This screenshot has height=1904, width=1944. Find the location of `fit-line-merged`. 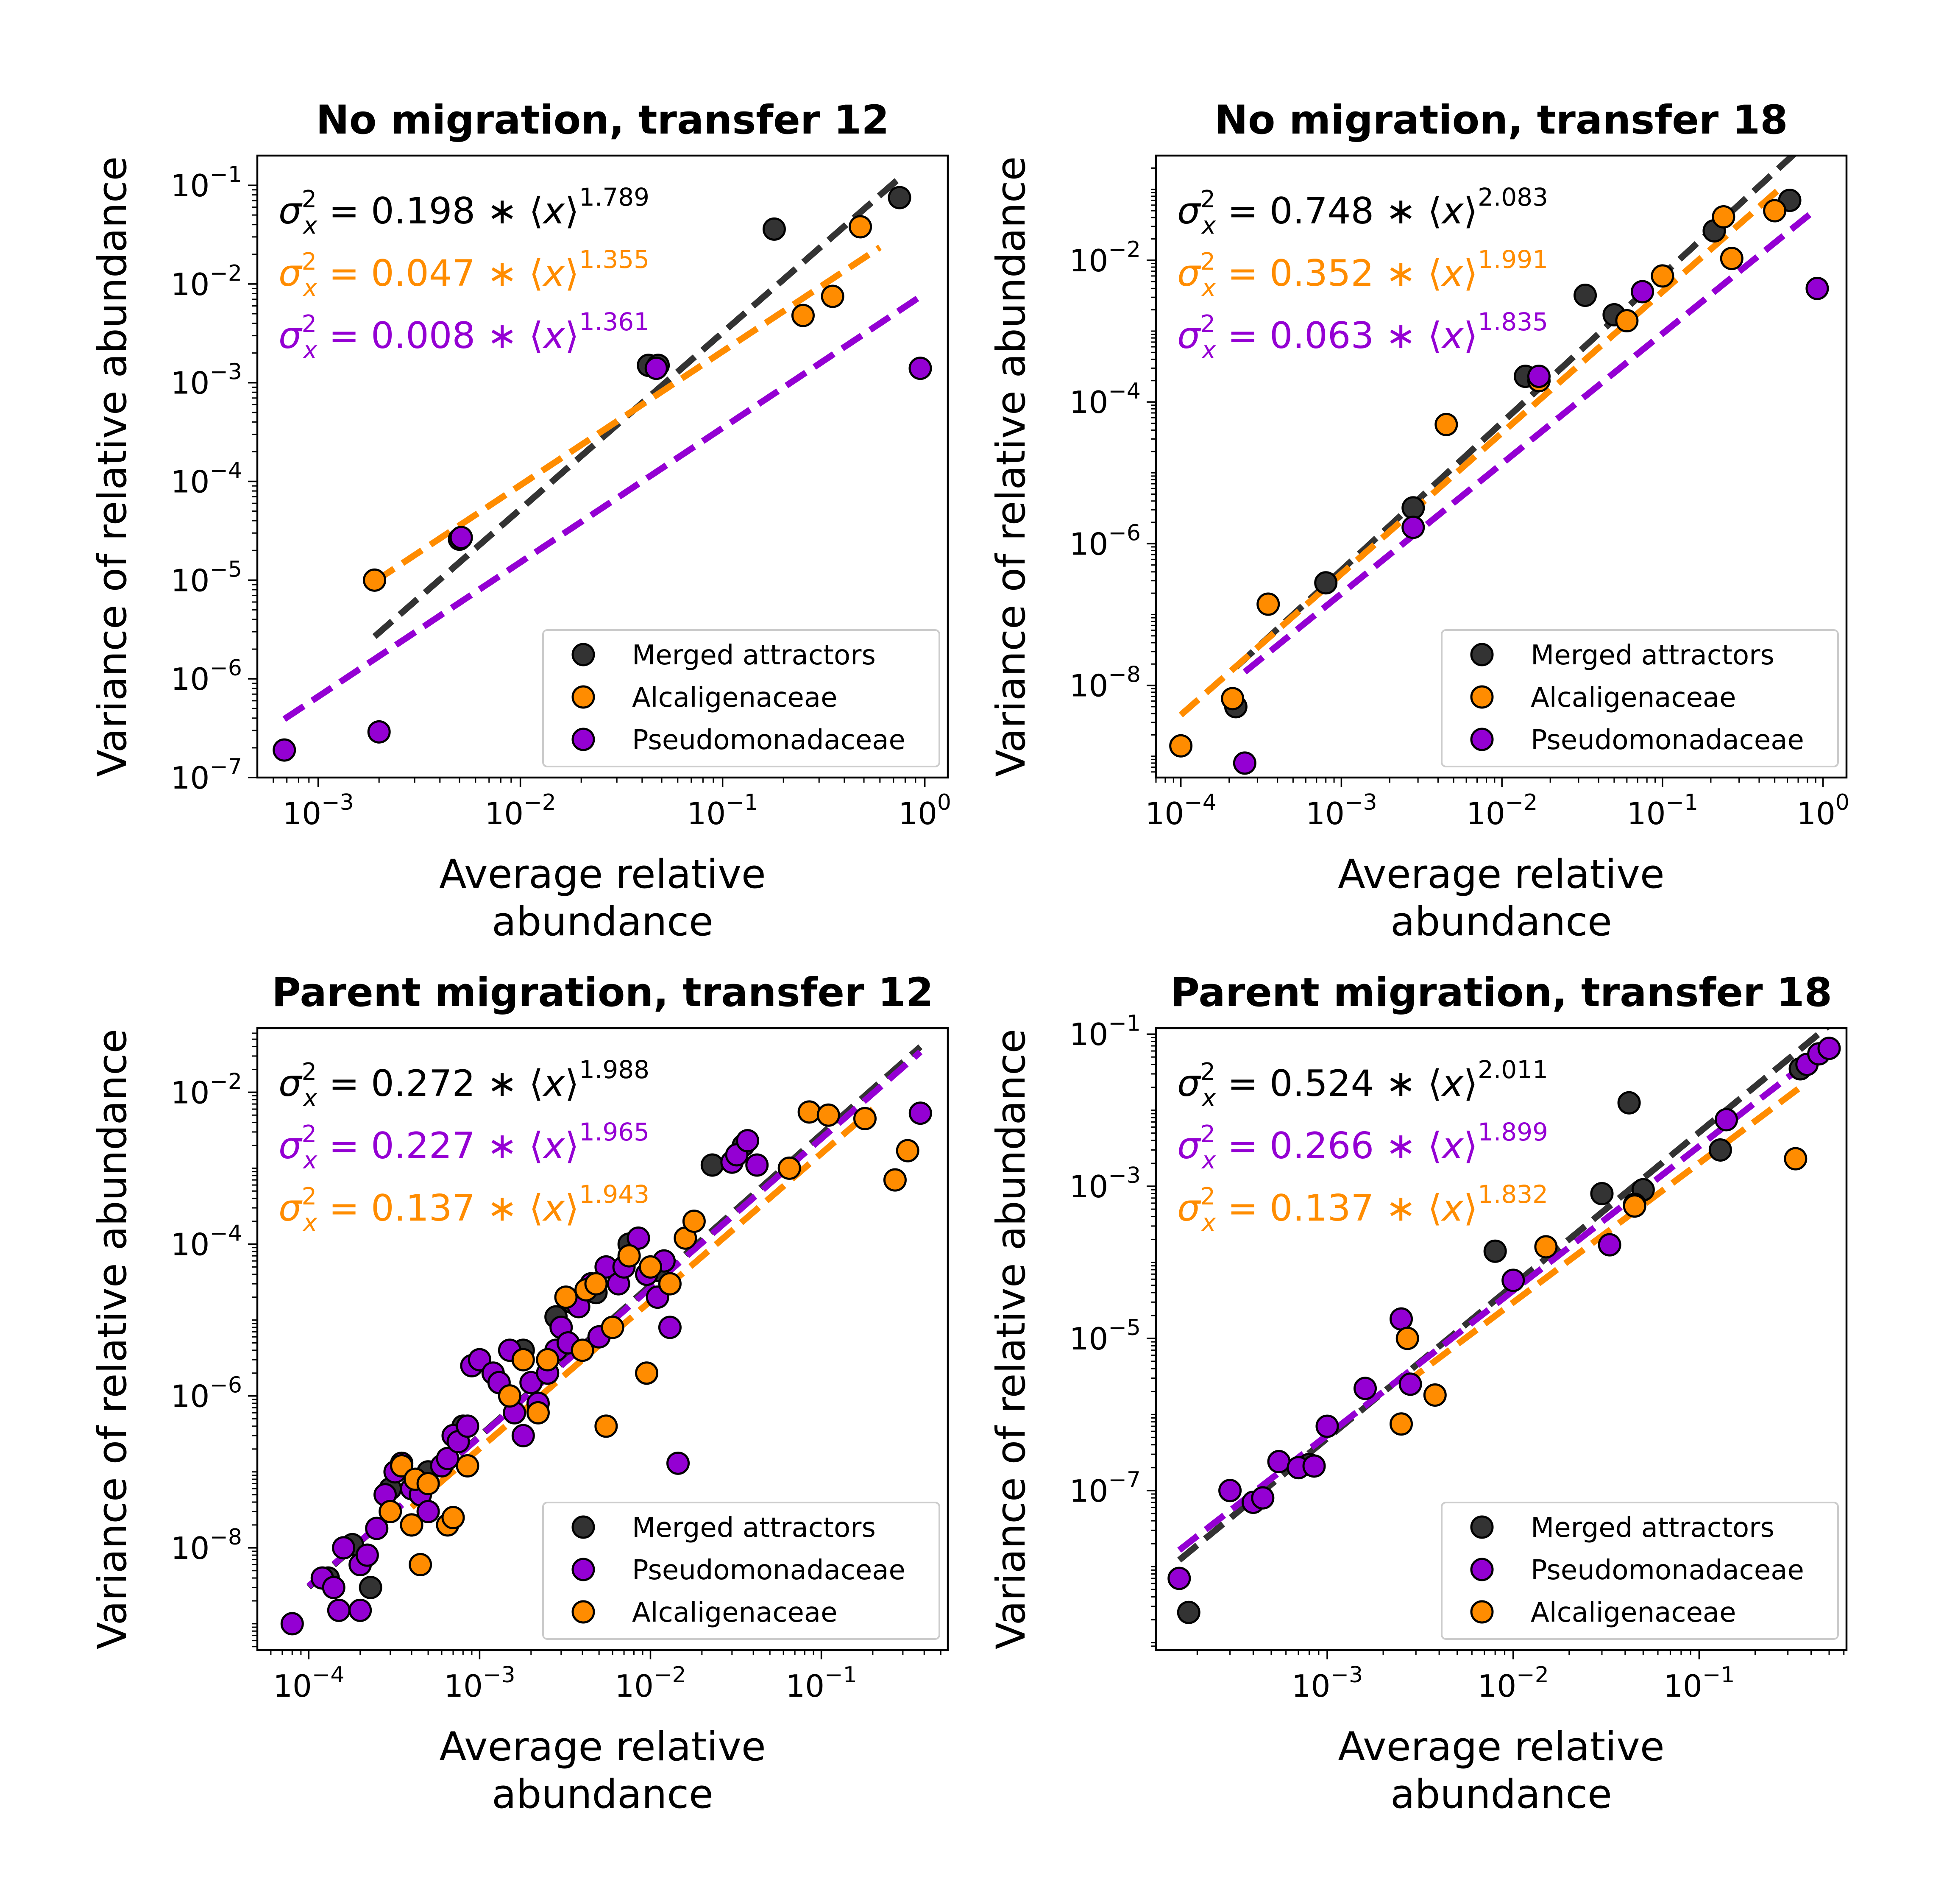

fit-line-merged is located at coordinates (1504, 1295).